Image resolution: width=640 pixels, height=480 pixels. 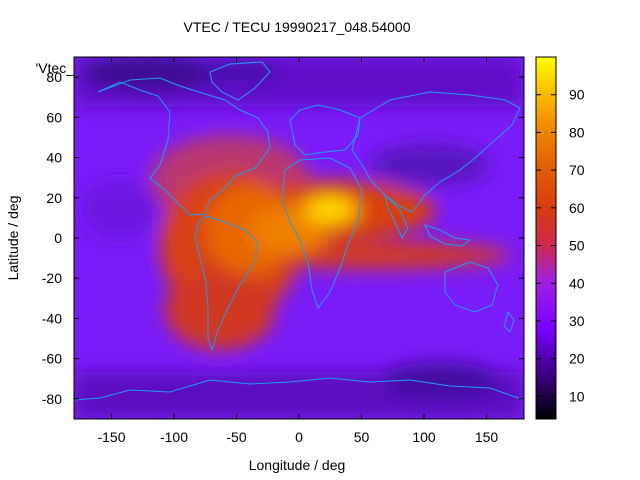 What do you see at coordinates (577, 95) in the screenshot?
I see `colorbar-tick-label: 90` at bounding box center [577, 95].